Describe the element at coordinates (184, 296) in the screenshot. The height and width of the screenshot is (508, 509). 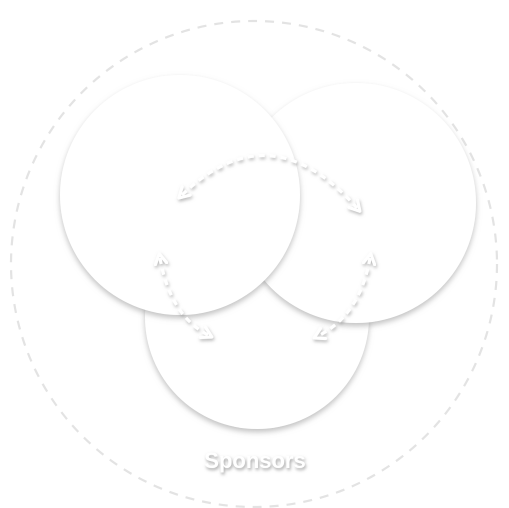
I see `arrow-left` at that location.